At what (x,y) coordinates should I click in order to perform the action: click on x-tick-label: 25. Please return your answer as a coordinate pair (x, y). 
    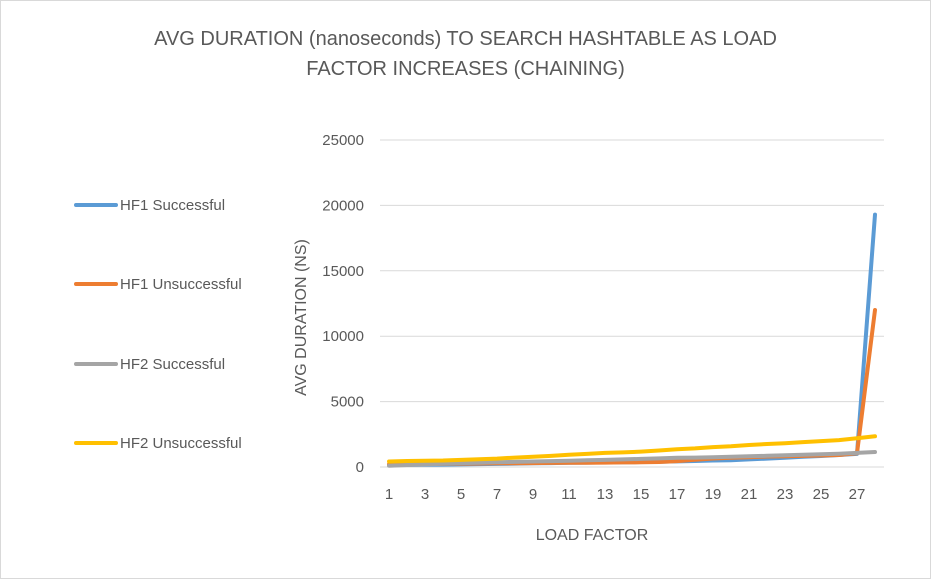
    Looking at the image, I should click on (821, 494).